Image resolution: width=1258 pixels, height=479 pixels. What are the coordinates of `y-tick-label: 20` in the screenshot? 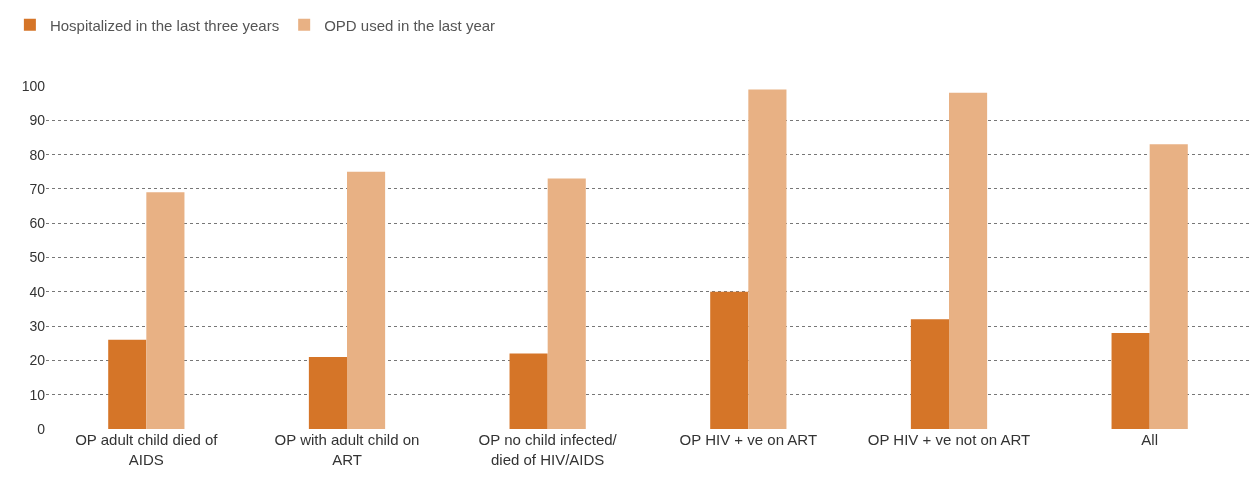 It's located at (37, 360).